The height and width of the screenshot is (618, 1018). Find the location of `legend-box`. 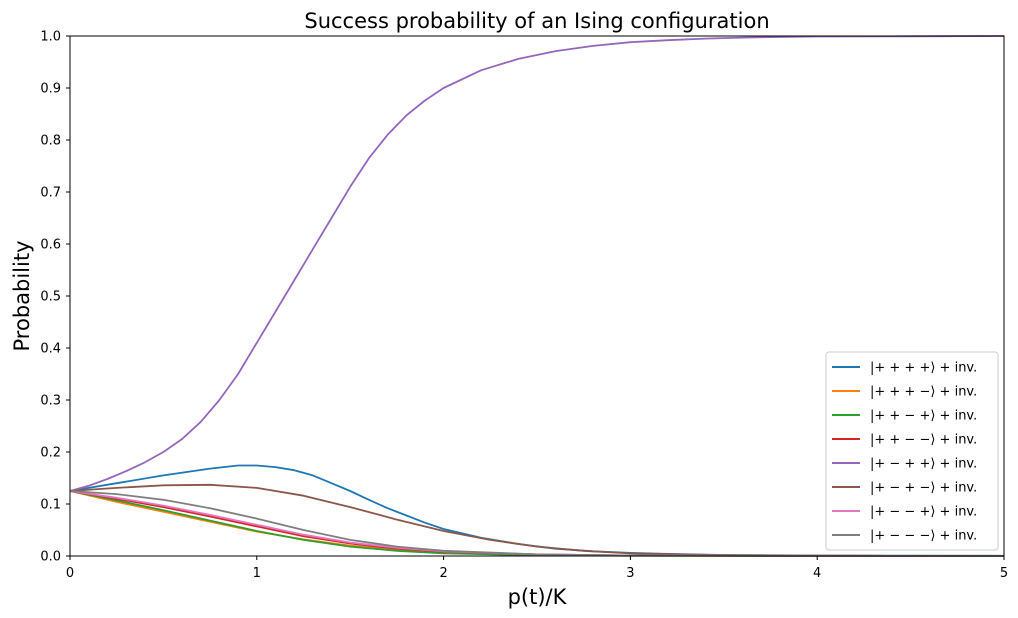

legend-box is located at coordinates (912, 451).